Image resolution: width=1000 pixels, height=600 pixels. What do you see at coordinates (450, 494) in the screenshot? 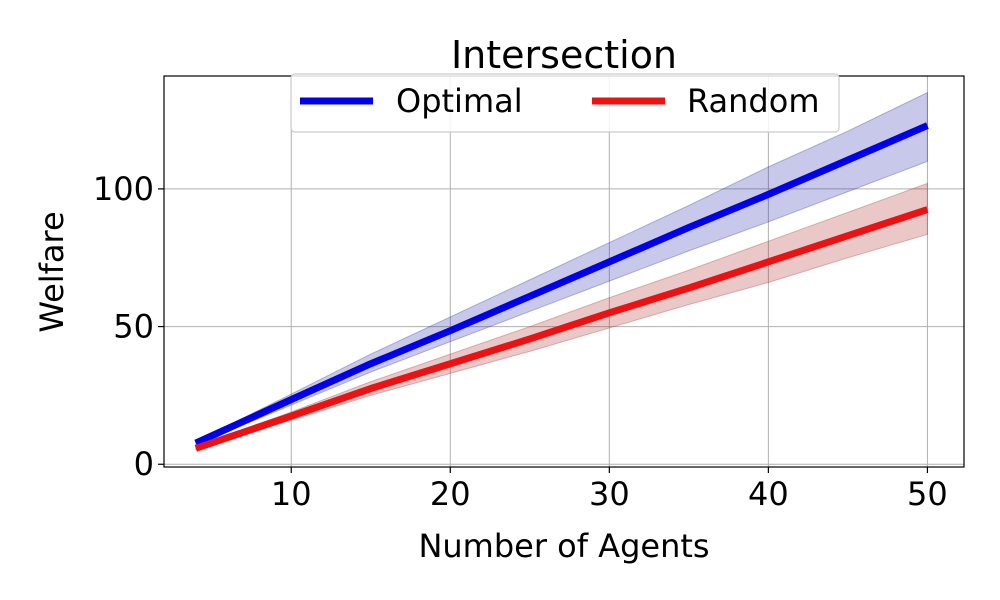
I see `x-tick-label: 20` at bounding box center [450, 494].